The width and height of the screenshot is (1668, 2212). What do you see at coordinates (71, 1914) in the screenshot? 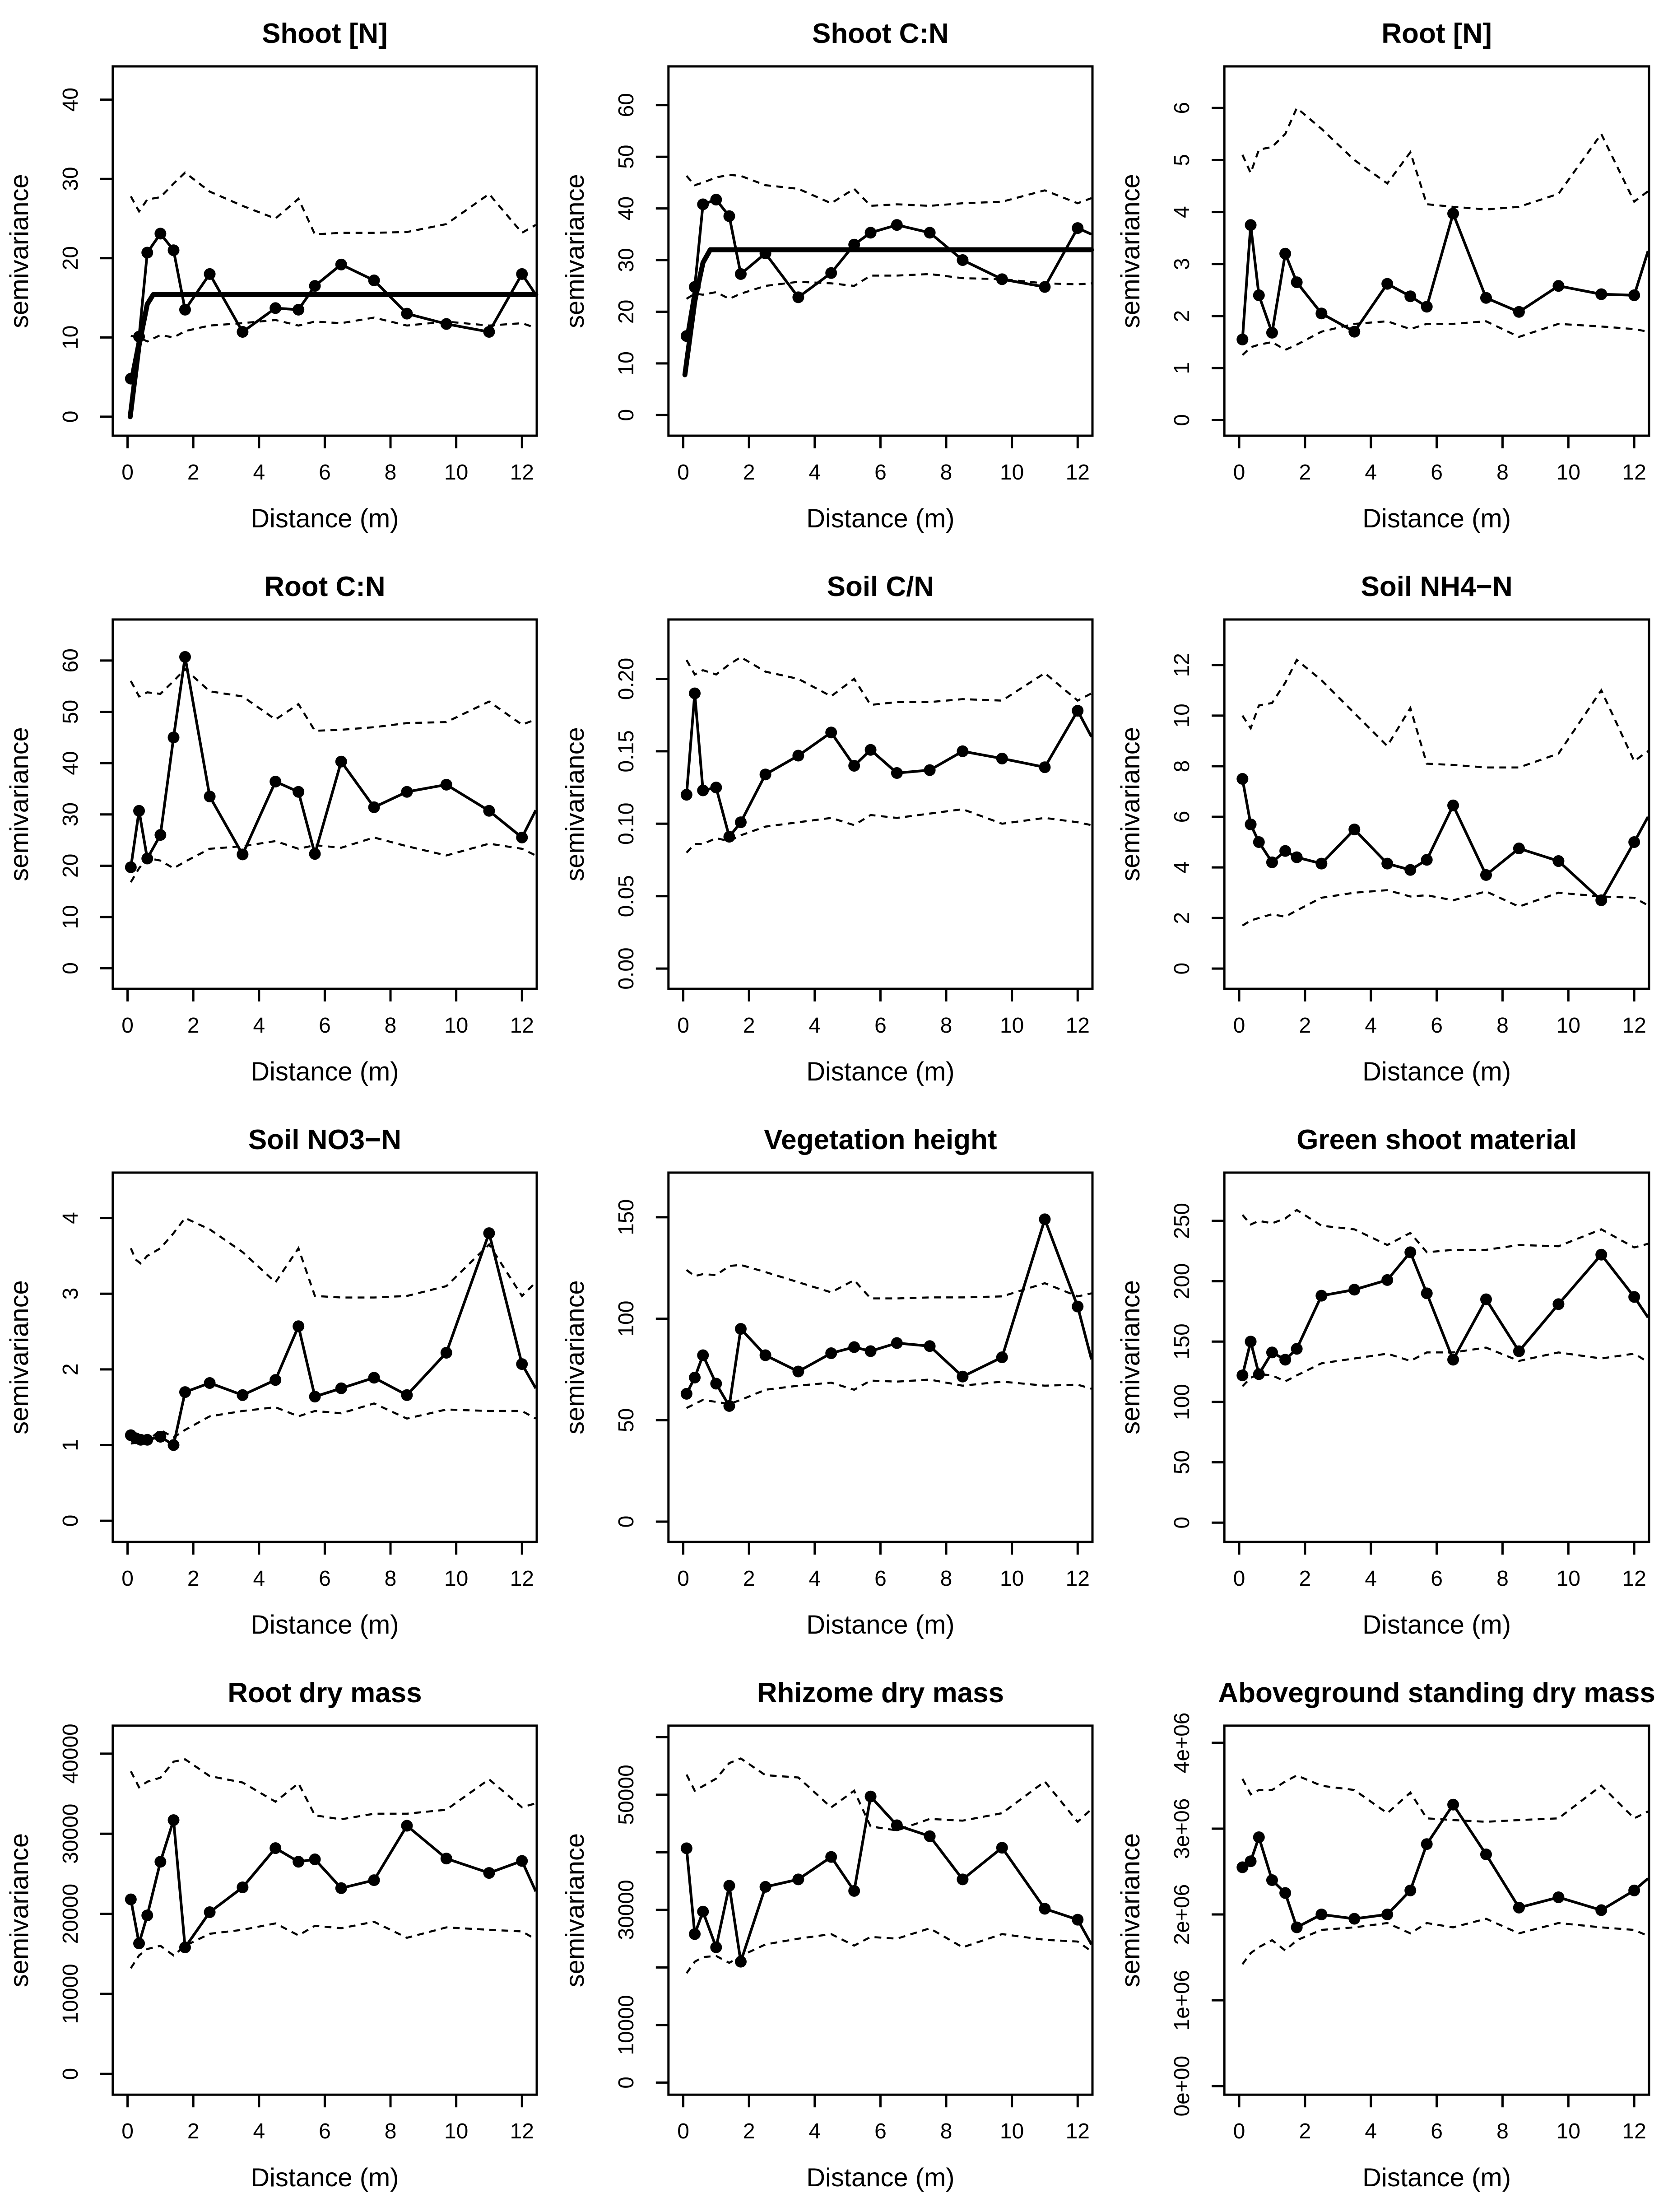
I see `y-tick-label: 20000` at bounding box center [71, 1914].